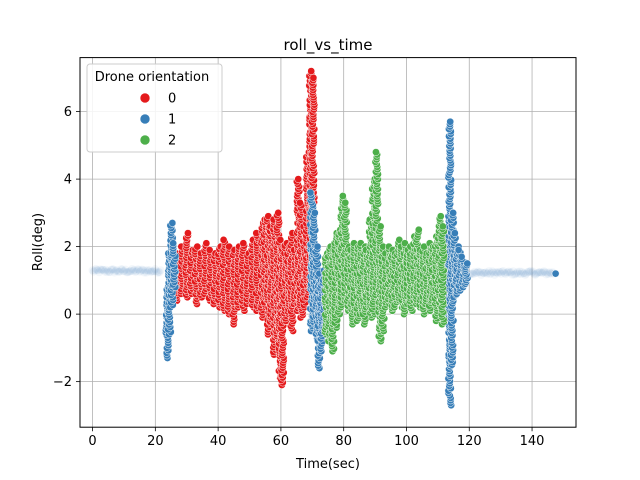 The height and width of the screenshot is (480, 640). I want to click on legend-box, so click(154, 108).